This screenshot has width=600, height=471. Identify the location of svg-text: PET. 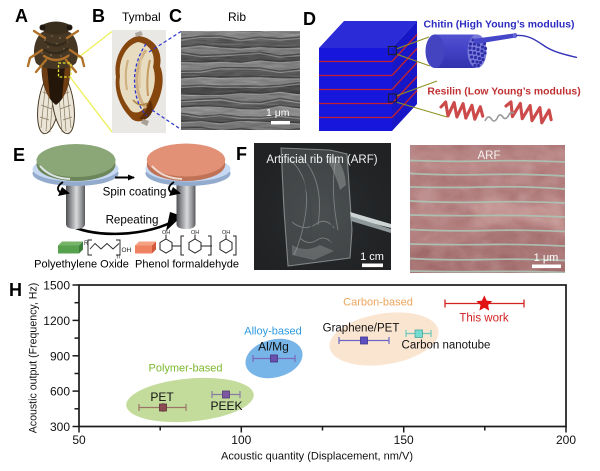
(162, 397).